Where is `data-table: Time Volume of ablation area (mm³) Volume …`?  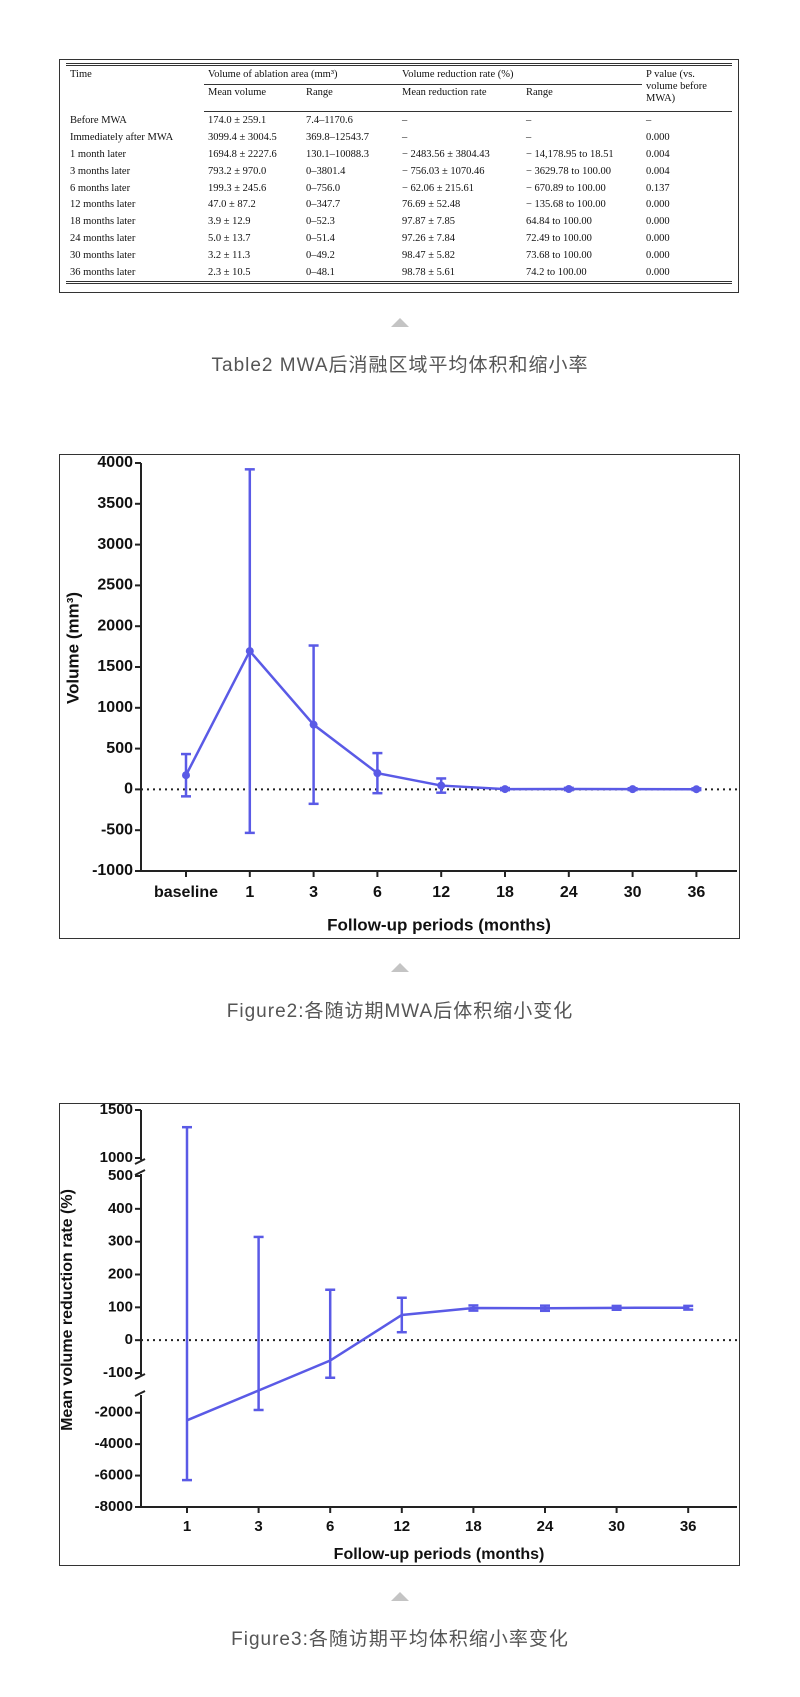 data-table: Time Volume of ablation area (mm³) Volume … is located at coordinates (399, 173).